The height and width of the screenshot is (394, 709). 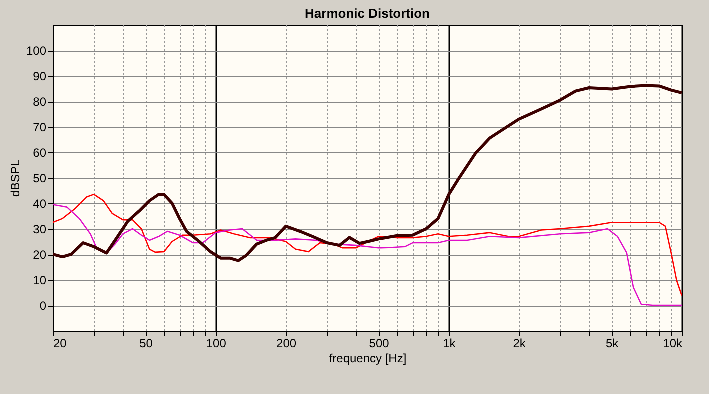 I want to click on y-tick-label: 30, so click(x=40, y=229).